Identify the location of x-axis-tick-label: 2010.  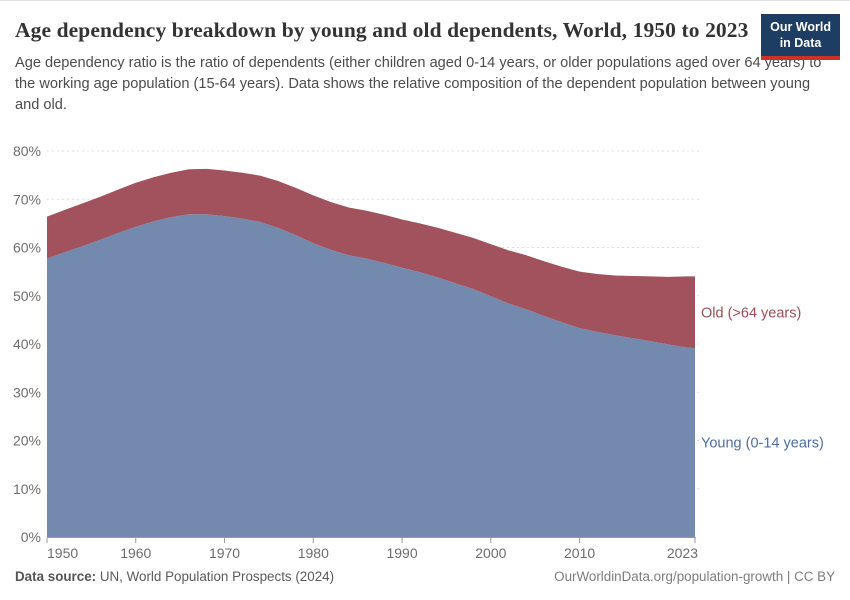
(579, 553).